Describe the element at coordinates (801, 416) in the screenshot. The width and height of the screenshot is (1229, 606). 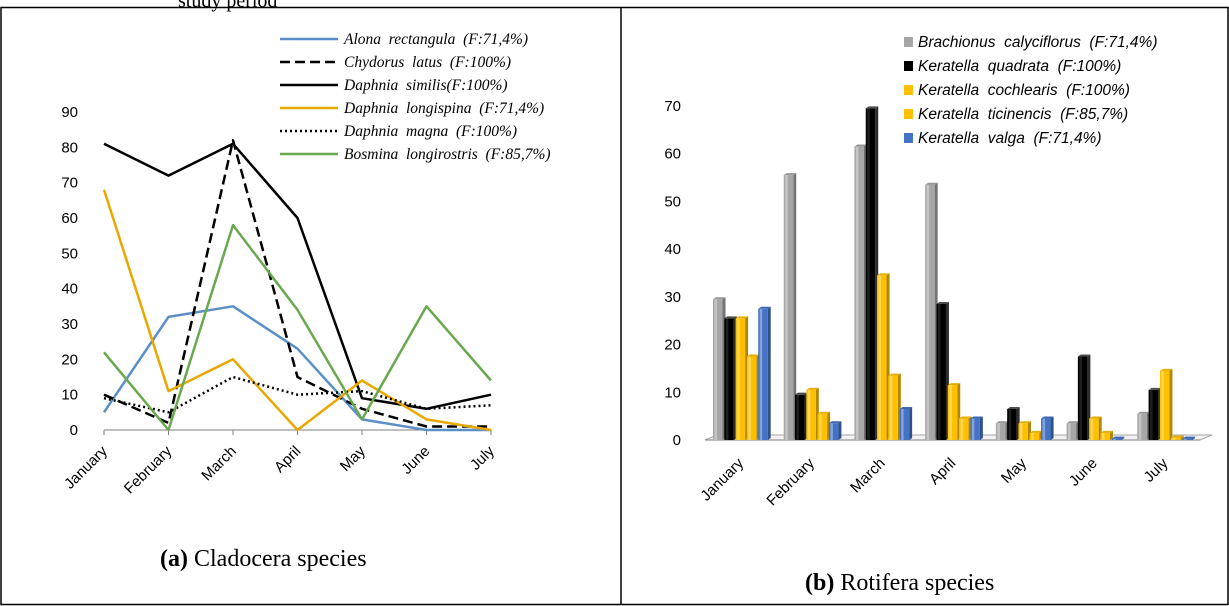
I see `bar-keratella-quadrata-f-100-february` at that location.